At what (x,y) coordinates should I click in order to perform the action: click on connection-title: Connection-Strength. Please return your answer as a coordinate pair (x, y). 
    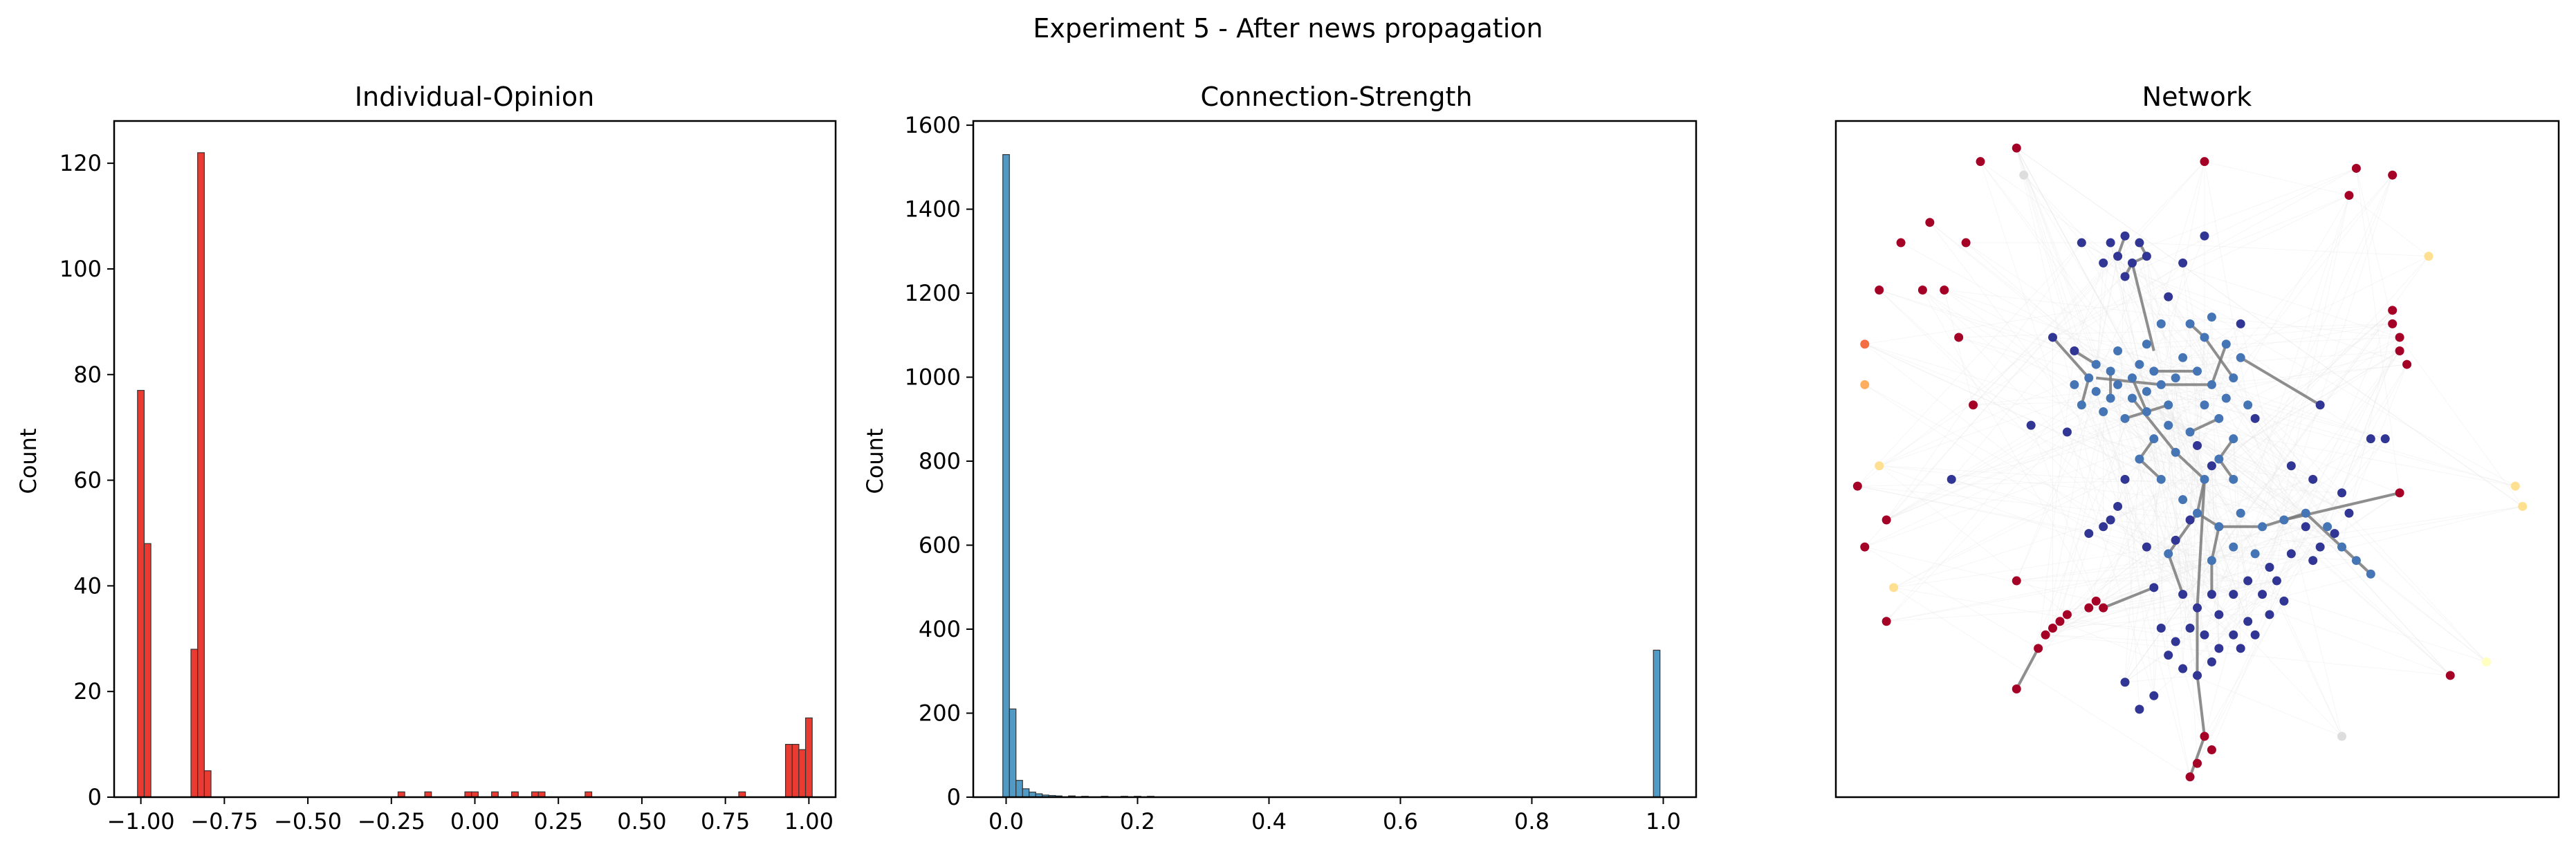
    Looking at the image, I should click on (1336, 97).